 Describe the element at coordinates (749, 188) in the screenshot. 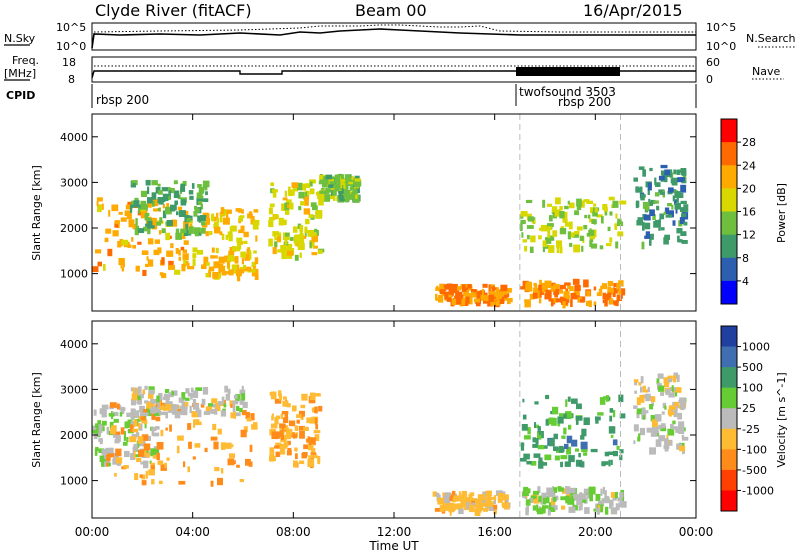

I see `colorbar-tick-label: 20` at that location.